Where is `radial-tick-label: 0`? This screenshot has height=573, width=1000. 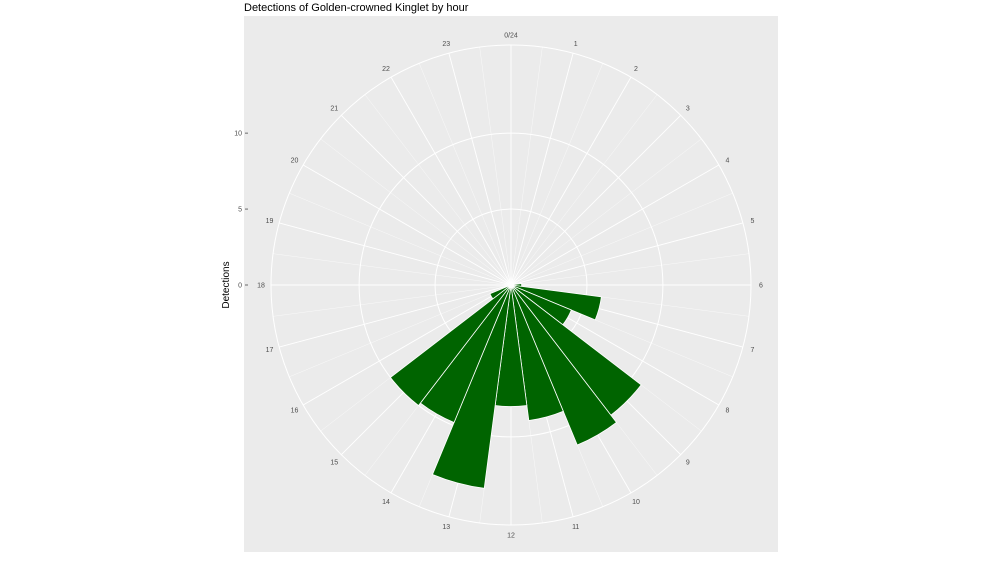 radial-tick-label: 0 is located at coordinates (240, 286).